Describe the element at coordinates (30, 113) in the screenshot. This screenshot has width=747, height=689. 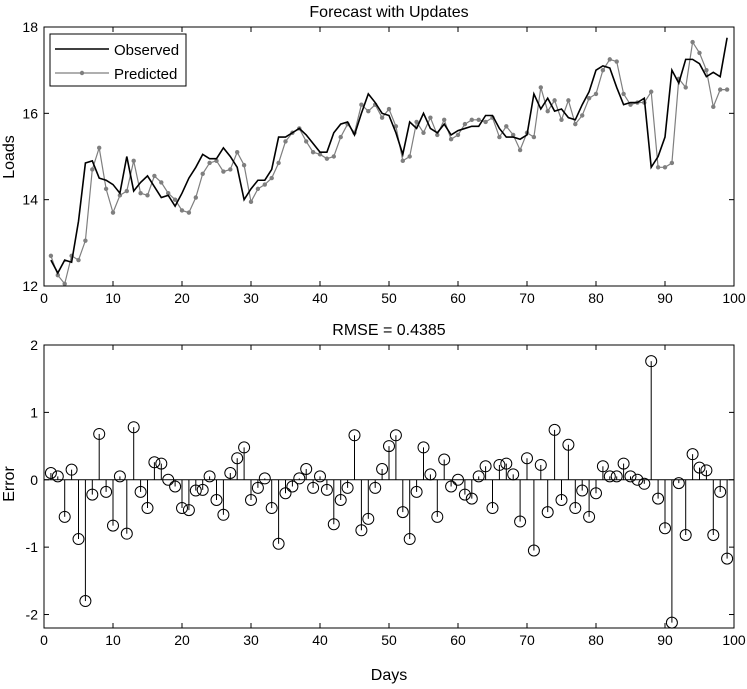
I see `0-y-tick-label: 16` at that location.